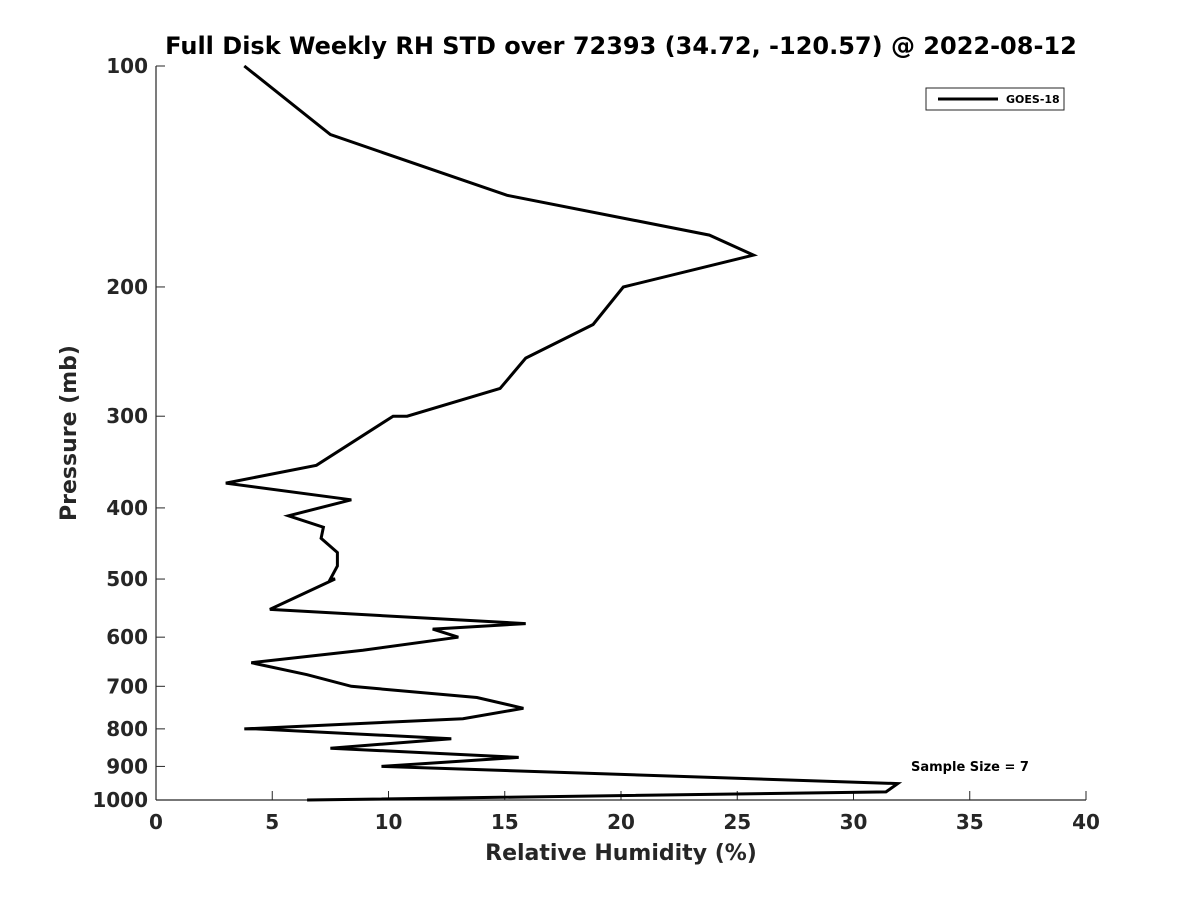  What do you see at coordinates (127, 637) in the screenshot?
I see `y-tick-label: 600` at bounding box center [127, 637].